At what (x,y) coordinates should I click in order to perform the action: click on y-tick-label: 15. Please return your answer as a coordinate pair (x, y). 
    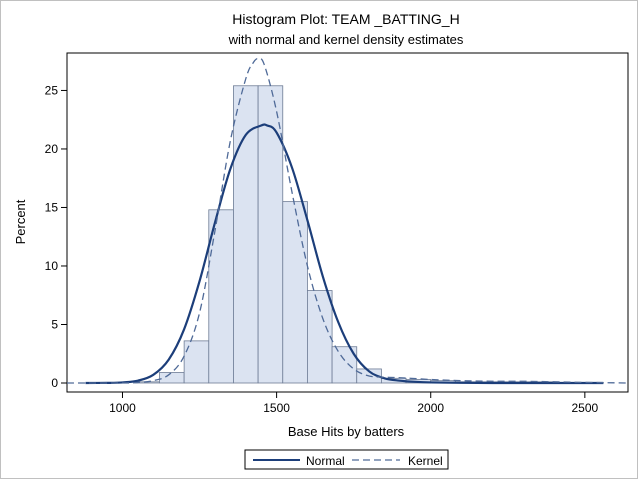
    Looking at the image, I should click on (52, 207).